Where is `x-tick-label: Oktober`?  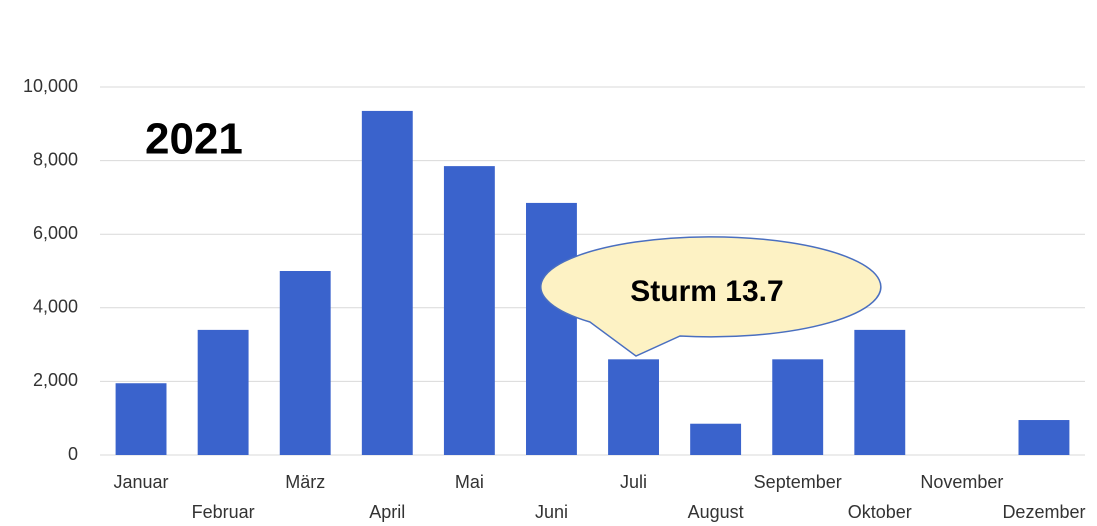 x-tick-label: Oktober is located at coordinates (880, 512).